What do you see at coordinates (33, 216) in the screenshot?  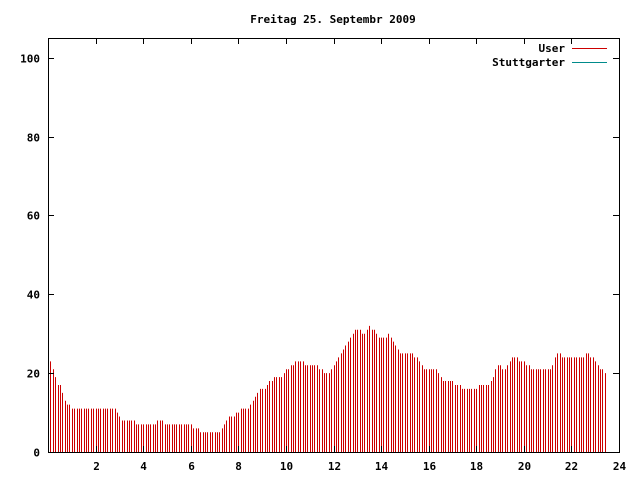 I see `y-tick-label: 60` at bounding box center [33, 216].